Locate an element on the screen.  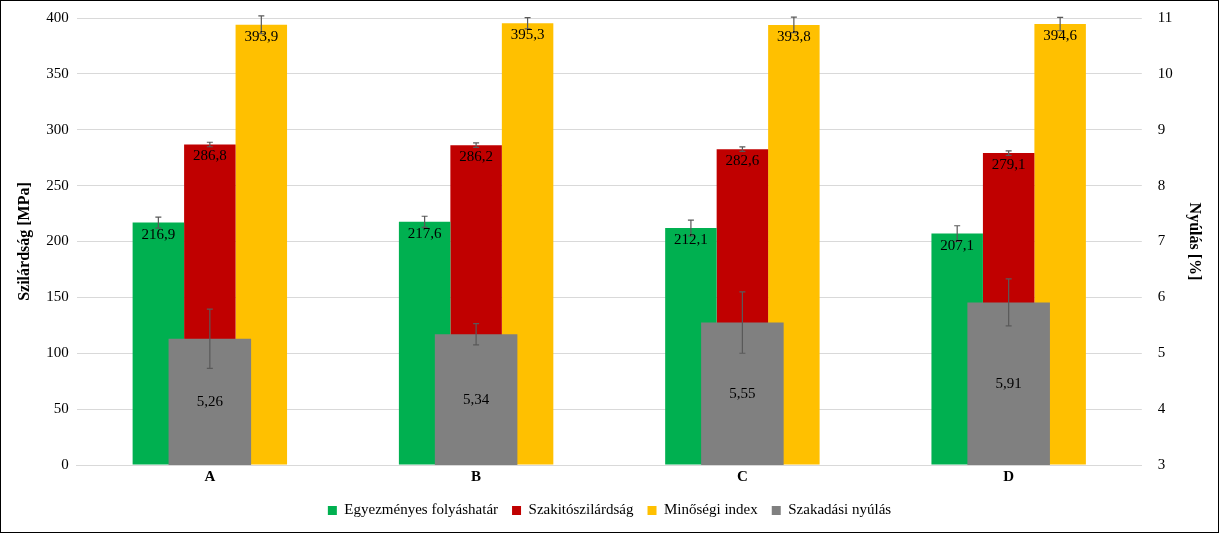
y-tick-label: 400 is located at coordinates (57, 16).